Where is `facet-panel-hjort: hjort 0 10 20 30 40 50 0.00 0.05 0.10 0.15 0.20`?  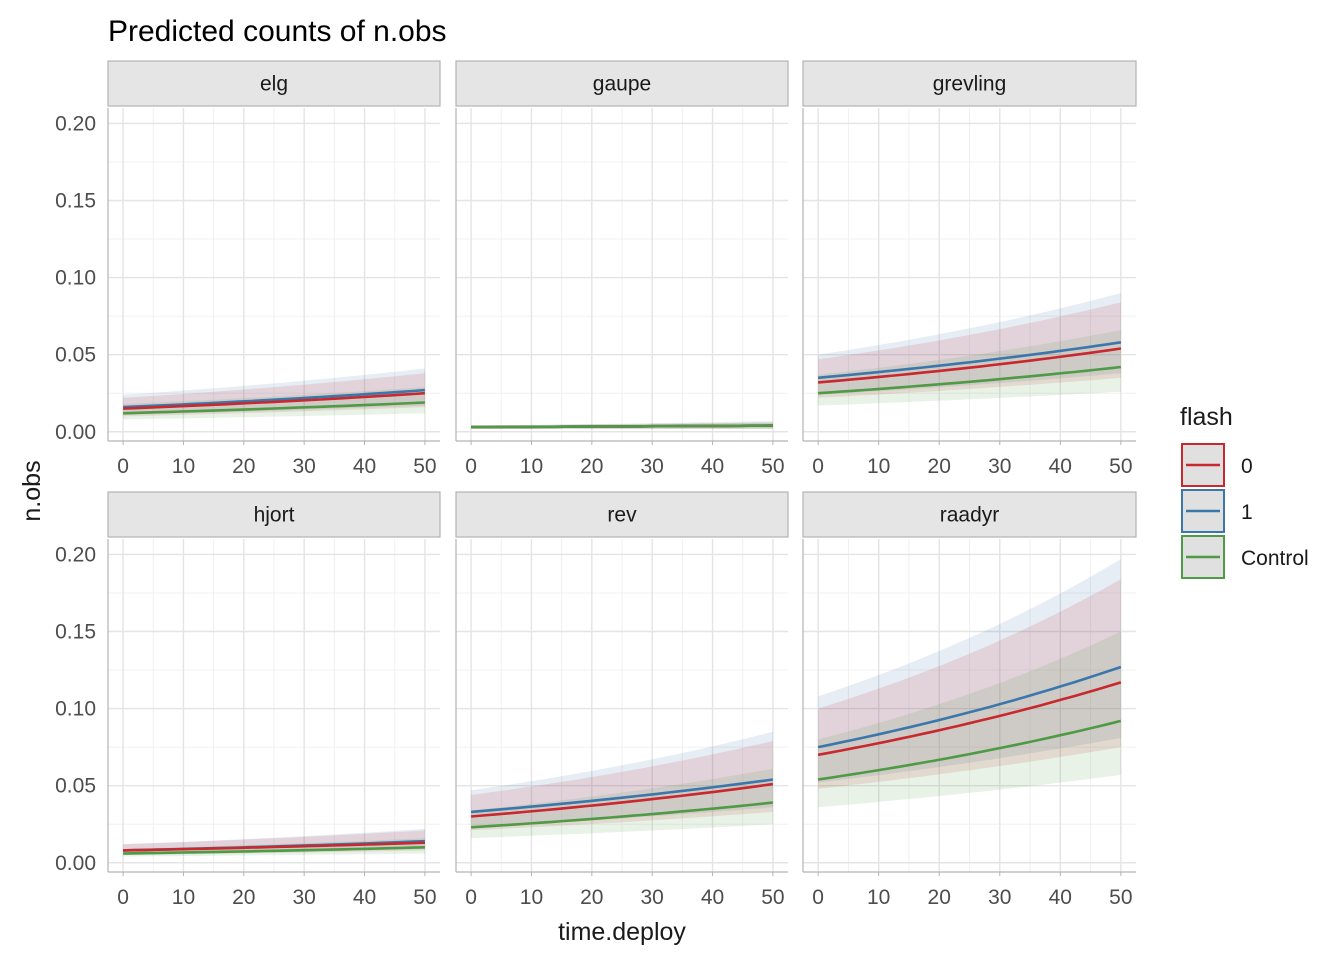
facet-panel-hjort: hjort 0 10 20 30 40 50 0.00 0.05 0.10 0.15 0.20 is located at coordinates (248, 700).